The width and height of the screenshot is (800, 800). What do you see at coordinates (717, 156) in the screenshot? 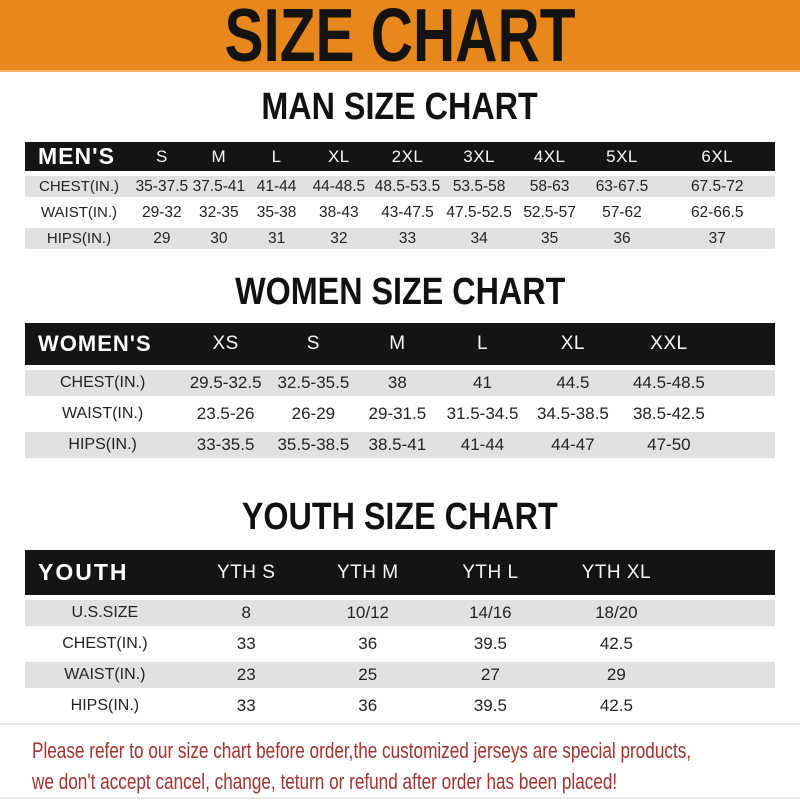
I see `column-header: 6XL` at bounding box center [717, 156].